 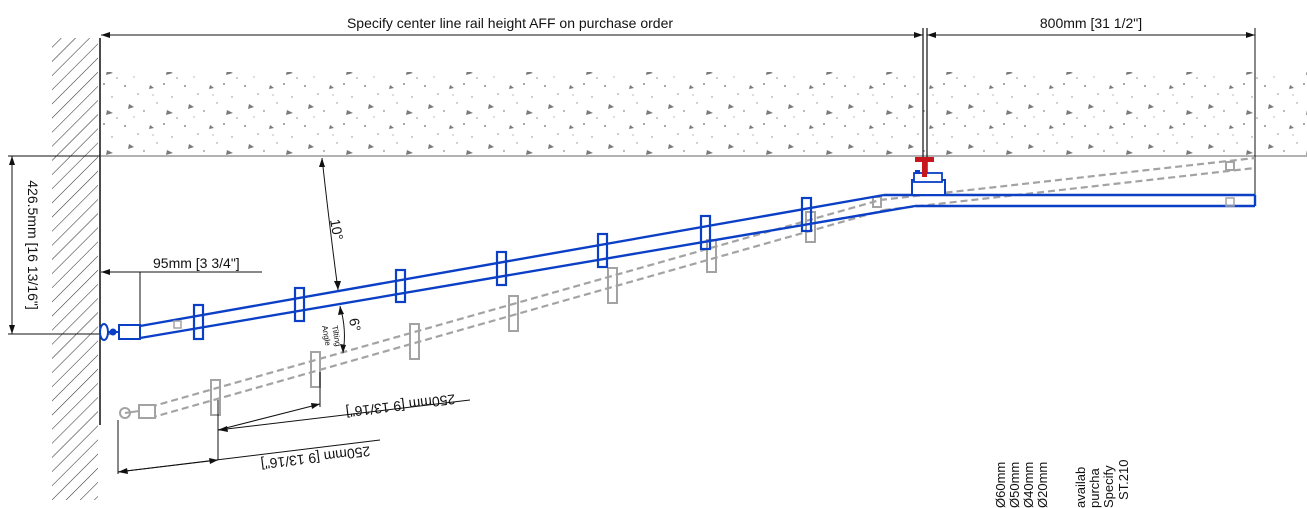 I want to click on tilt-angle-dimension: 6° Tilting Angle, so click(x=342, y=329).